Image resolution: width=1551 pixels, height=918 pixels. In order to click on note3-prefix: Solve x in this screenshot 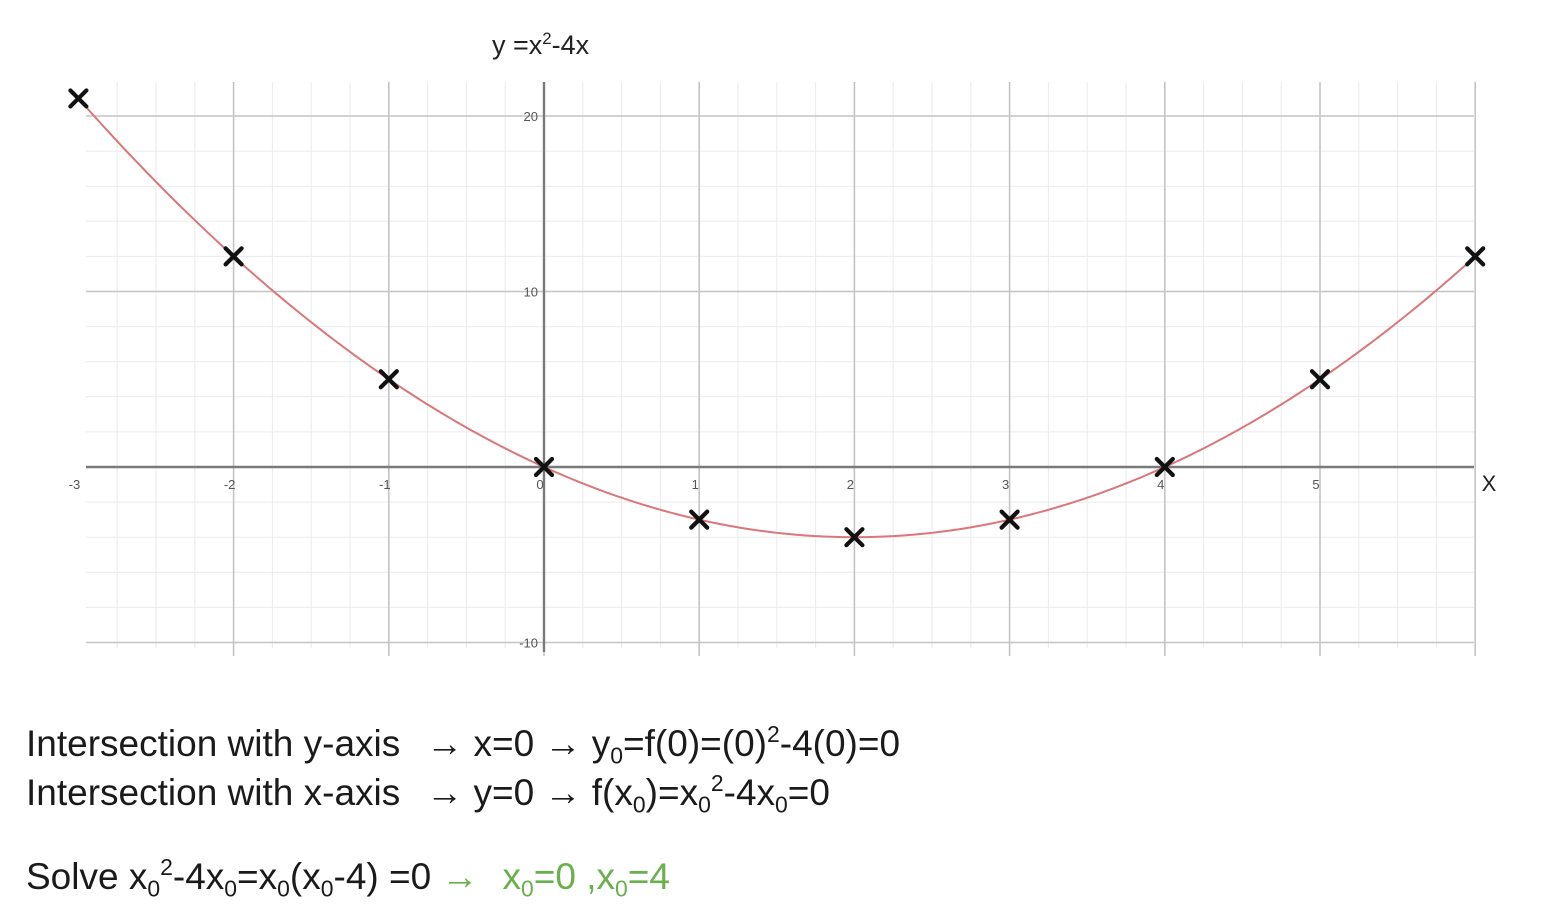, I will do `click(87, 876)`.